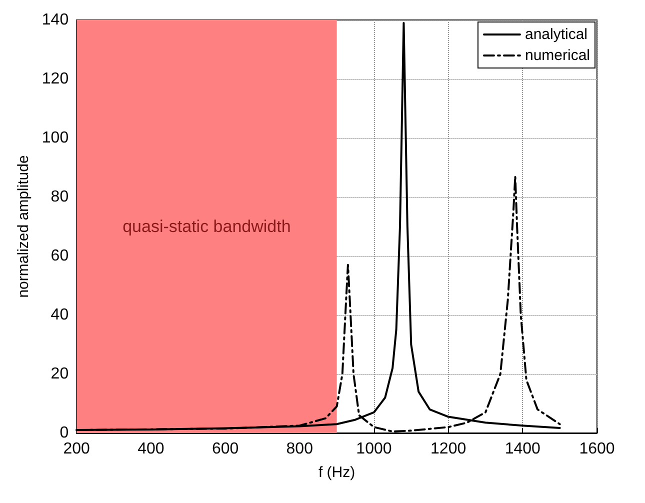 The image size is (645, 503). Describe the element at coordinates (151, 449) in the screenshot. I see `x-tick-label: 400` at that location.